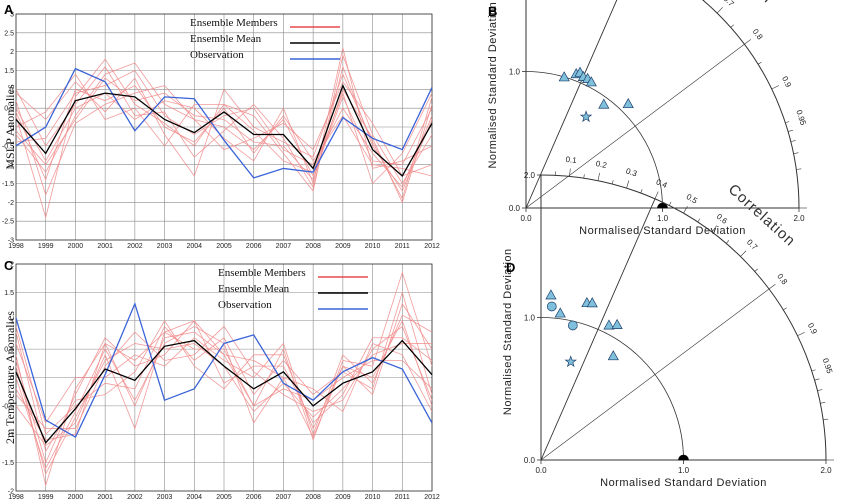 The height and width of the screenshot is (502, 844). I want to click on y-tick-label: -3, so click(11, 241).